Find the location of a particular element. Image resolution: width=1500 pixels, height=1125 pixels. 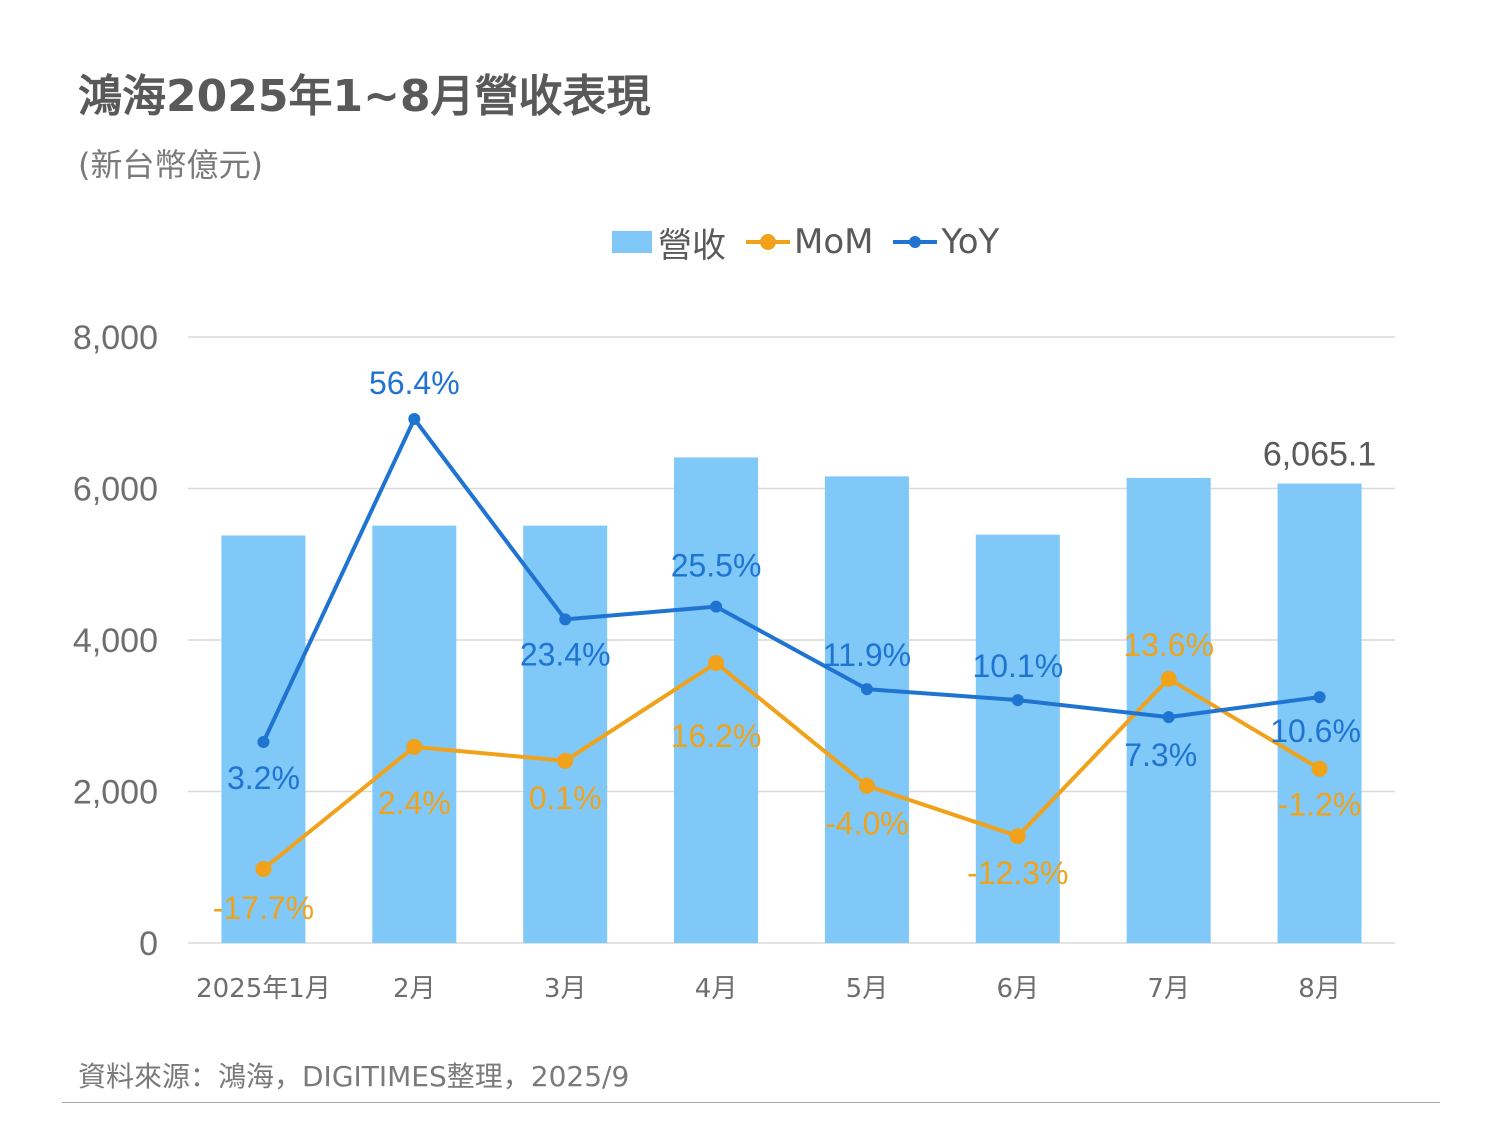

yoy-data-label: 7.3% is located at coordinates (1160, 755).